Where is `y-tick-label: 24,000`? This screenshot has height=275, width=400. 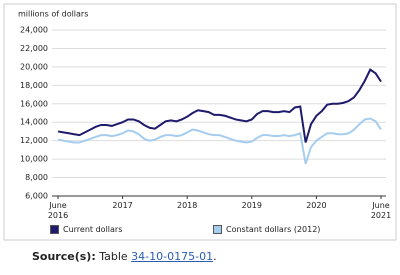
y-tick-label: 24,000 is located at coordinates (34, 30).